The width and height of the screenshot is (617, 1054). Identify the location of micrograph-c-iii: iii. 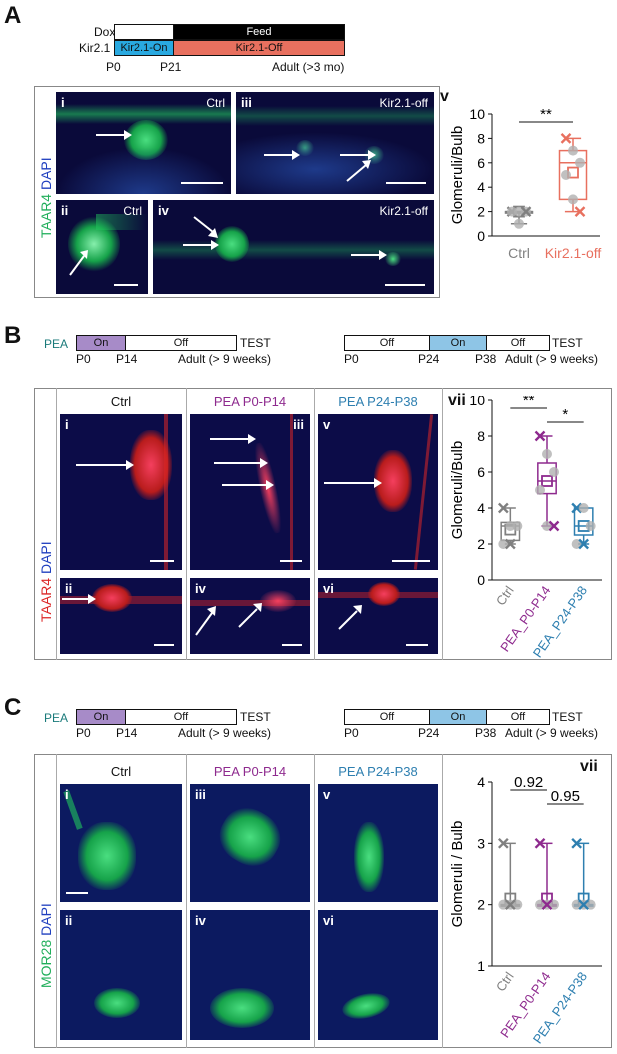
(250, 843).